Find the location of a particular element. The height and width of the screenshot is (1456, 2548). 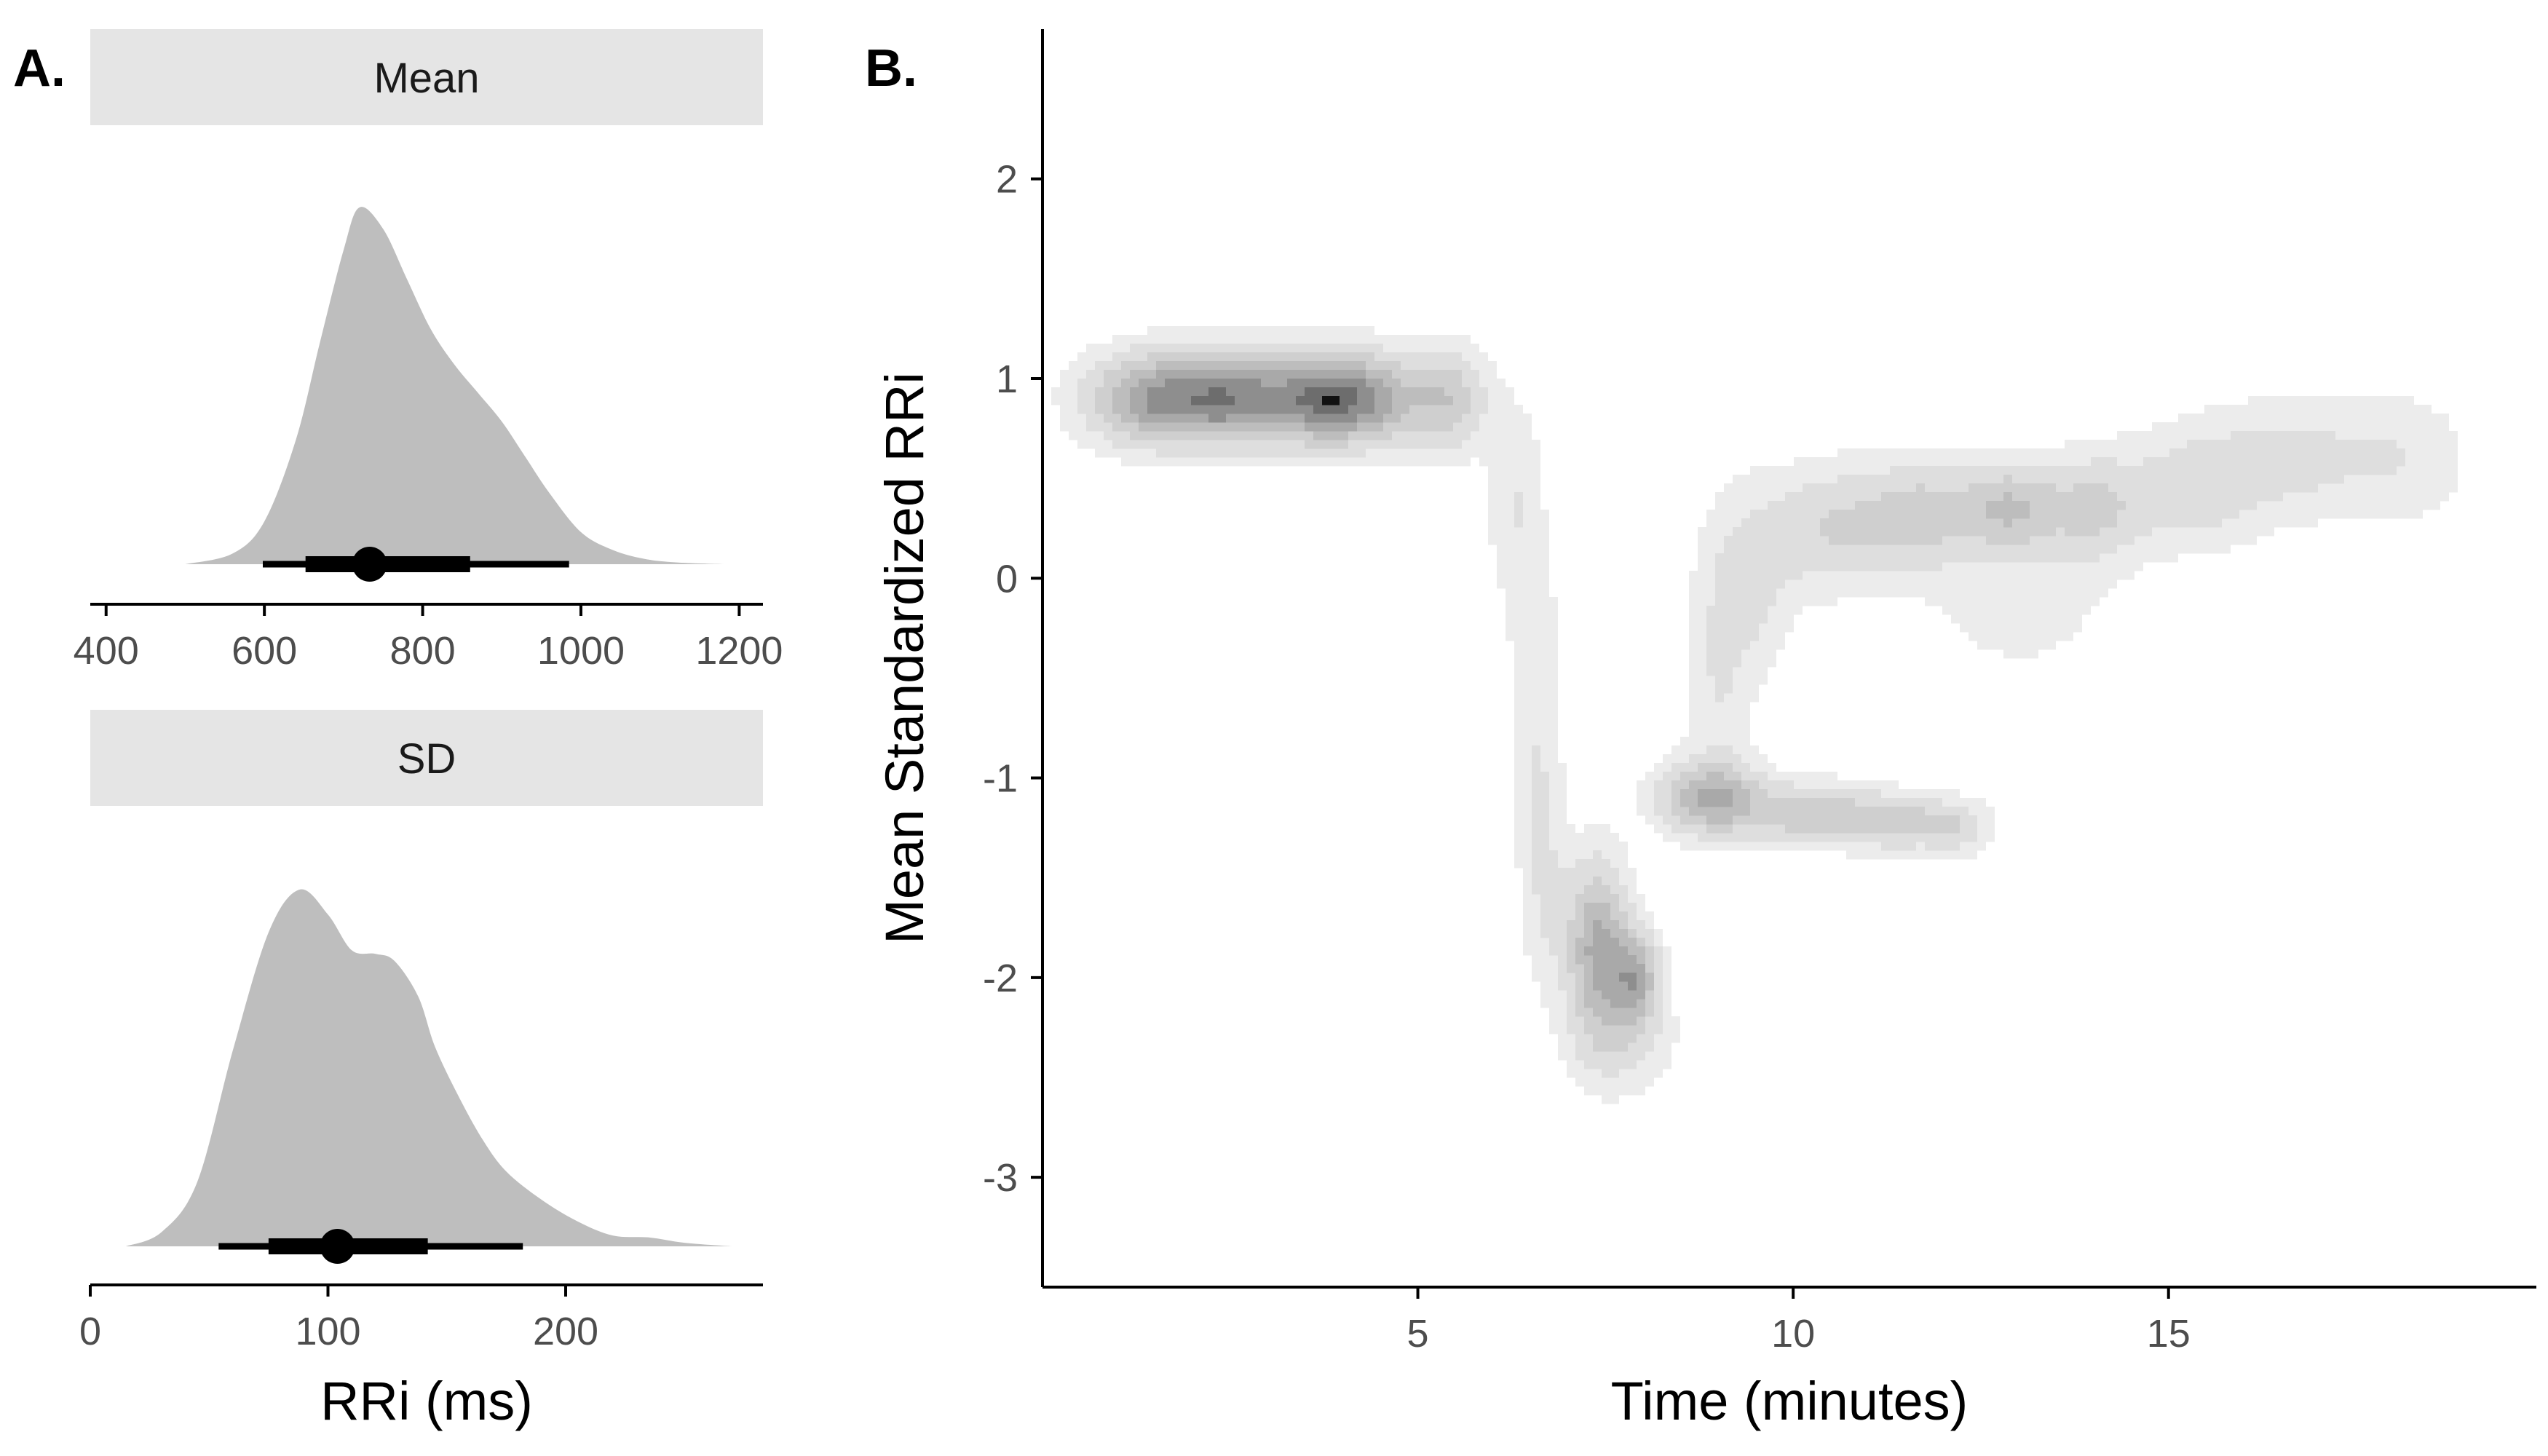

panel-b-label: B. is located at coordinates (891, 68).